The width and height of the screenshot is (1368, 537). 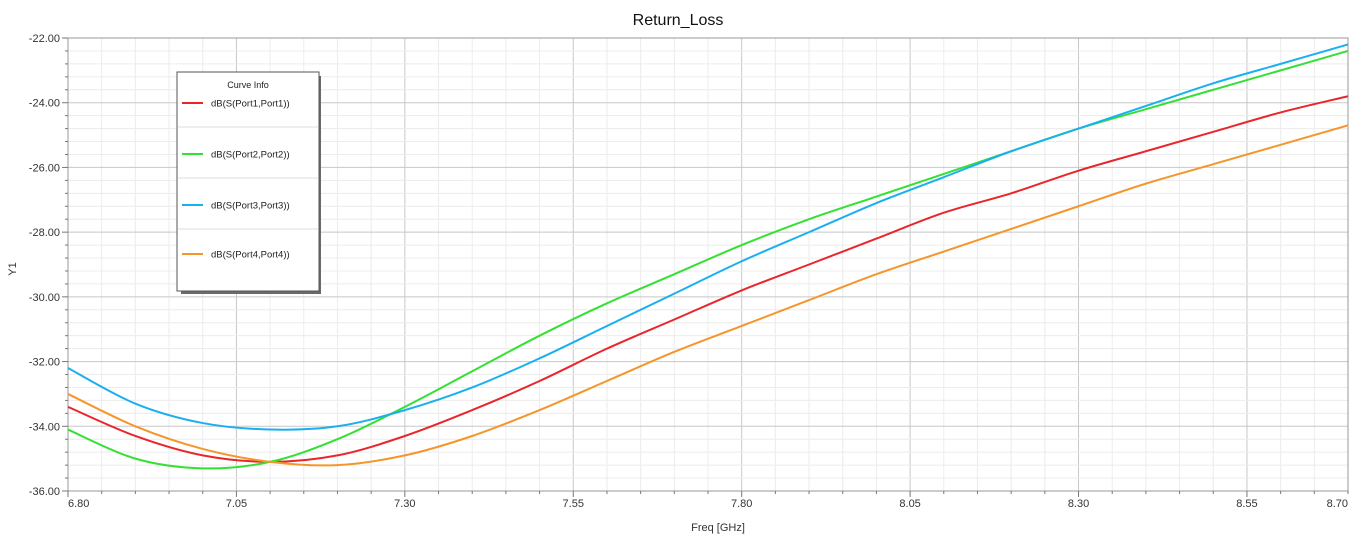 What do you see at coordinates (1078, 504) in the screenshot?
I see `x-tick-label: 8.30` at bounding box center [1078, 504].